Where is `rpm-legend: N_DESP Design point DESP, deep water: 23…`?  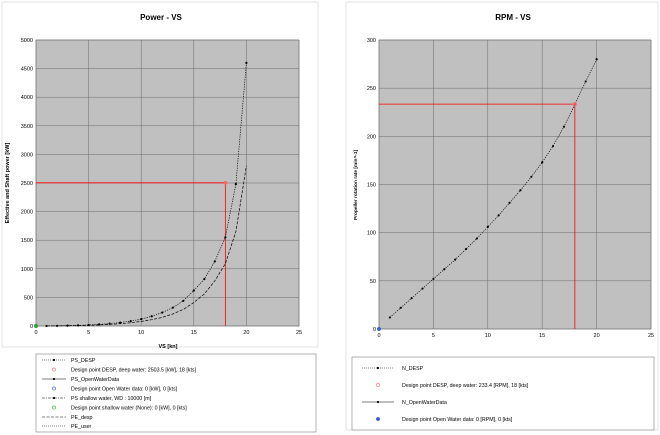
rpm-legend: N_DESP Design point DESP, deep water: 23… is located at coordinates (445, 394).